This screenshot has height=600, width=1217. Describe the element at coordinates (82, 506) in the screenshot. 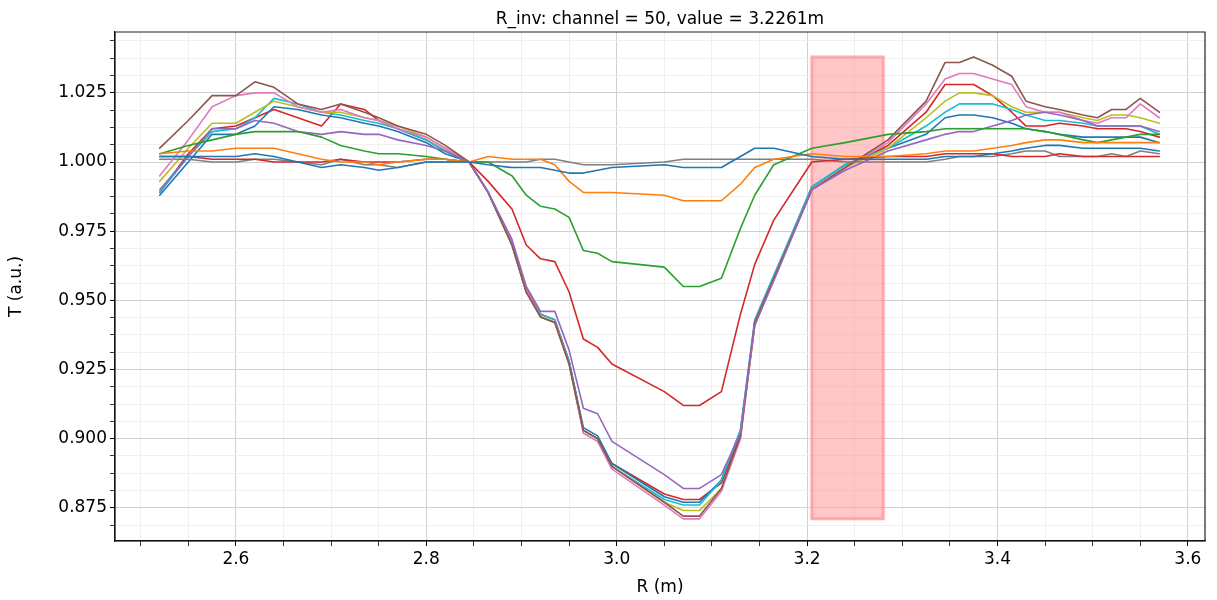

I see `y-tick-label: 0.875` at that location.